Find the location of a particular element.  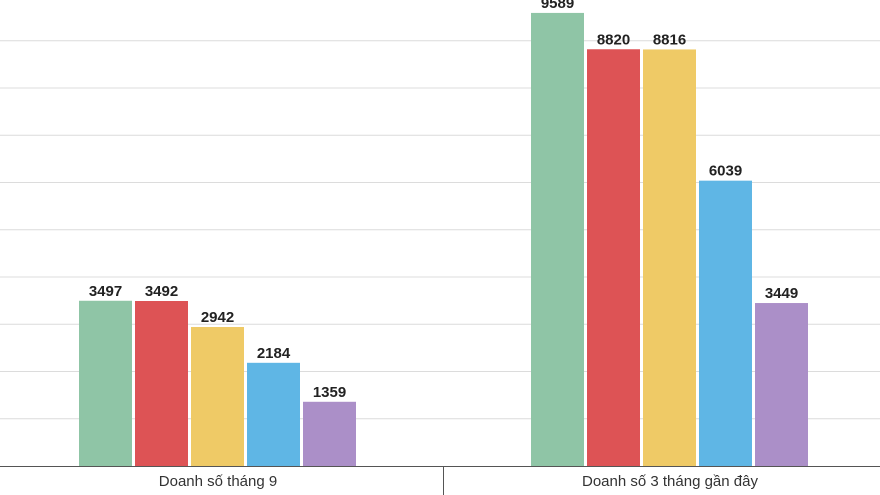

x-axis: Doanh số tháng 9 Doanh số 3 tháng gần đây is located at coordinates (440, 480).